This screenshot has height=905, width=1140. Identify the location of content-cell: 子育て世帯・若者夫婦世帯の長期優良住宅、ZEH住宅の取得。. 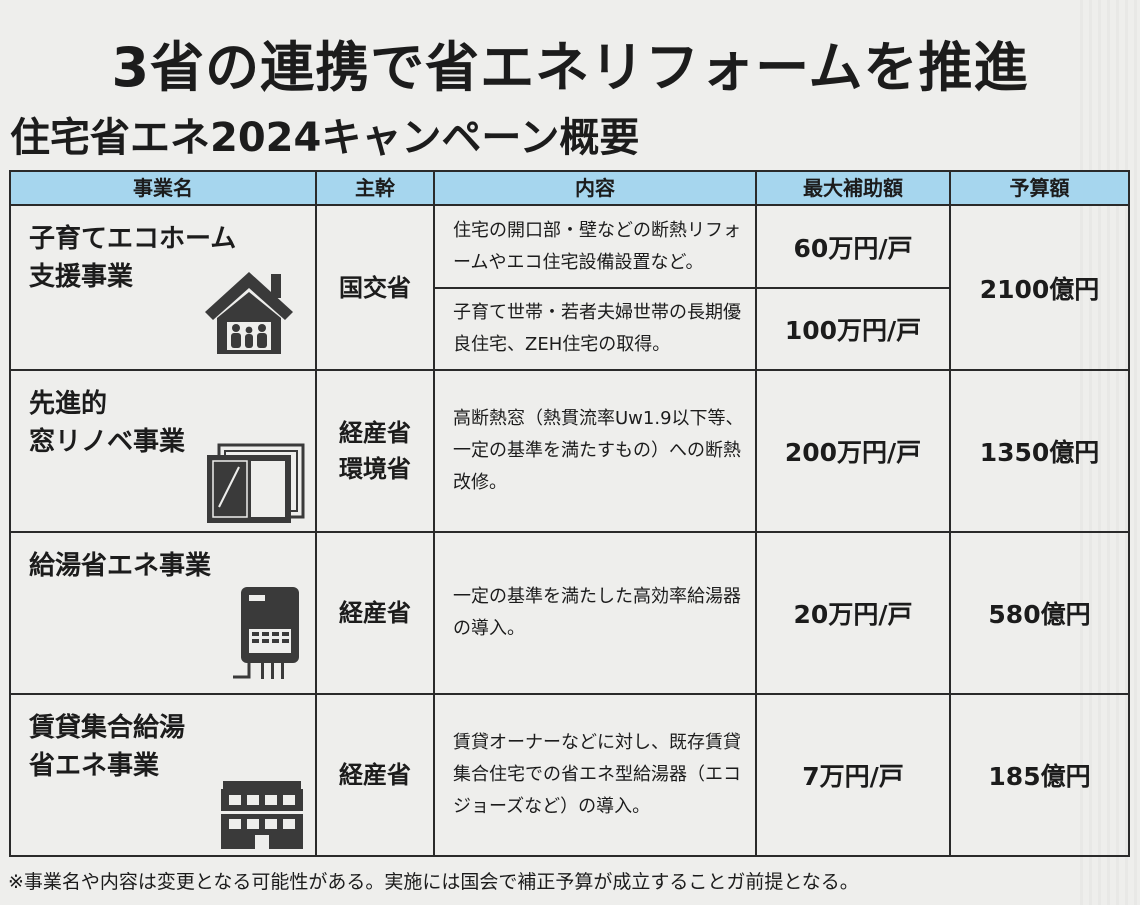
(595, 329).